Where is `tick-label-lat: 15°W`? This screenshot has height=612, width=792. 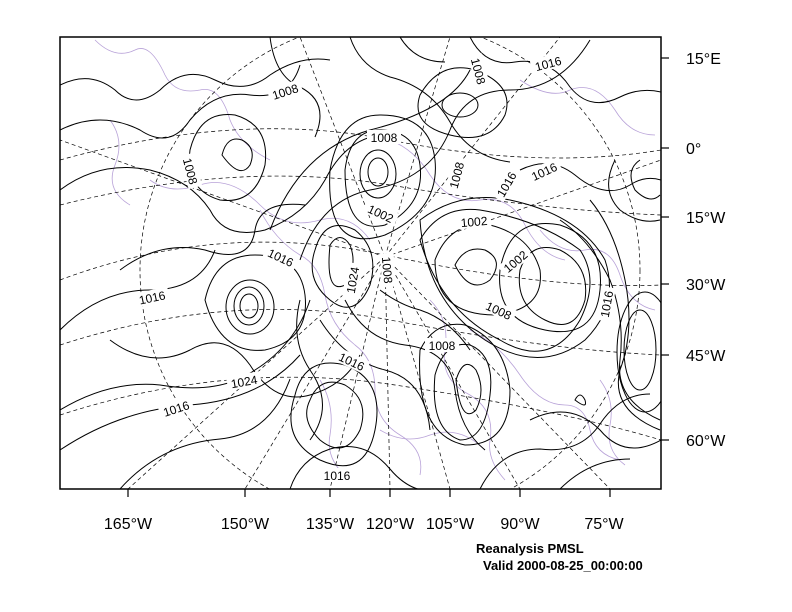
tick-label-lat: 15°W is located at coordinates (706, 218).